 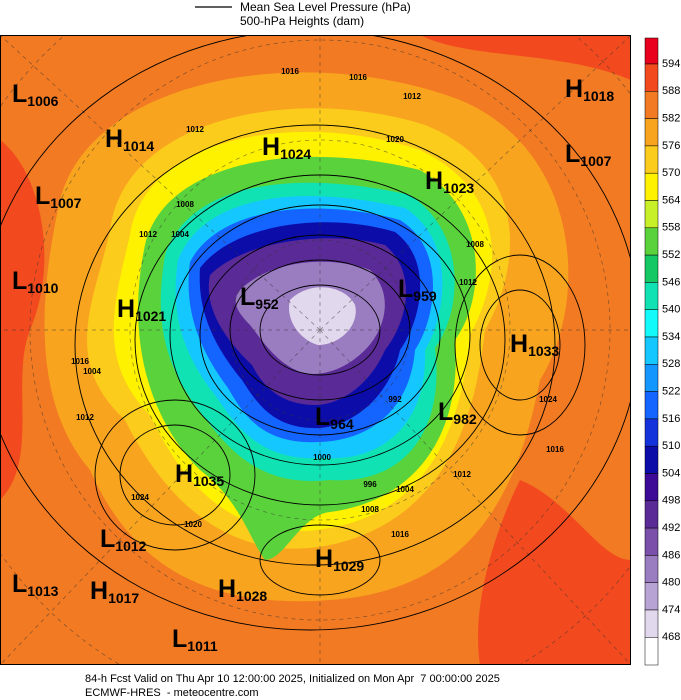 What do you see at coordinates (671, 91) in the screenshot?
I see `colorbar-label: 588` at bounding box center [671, 91].